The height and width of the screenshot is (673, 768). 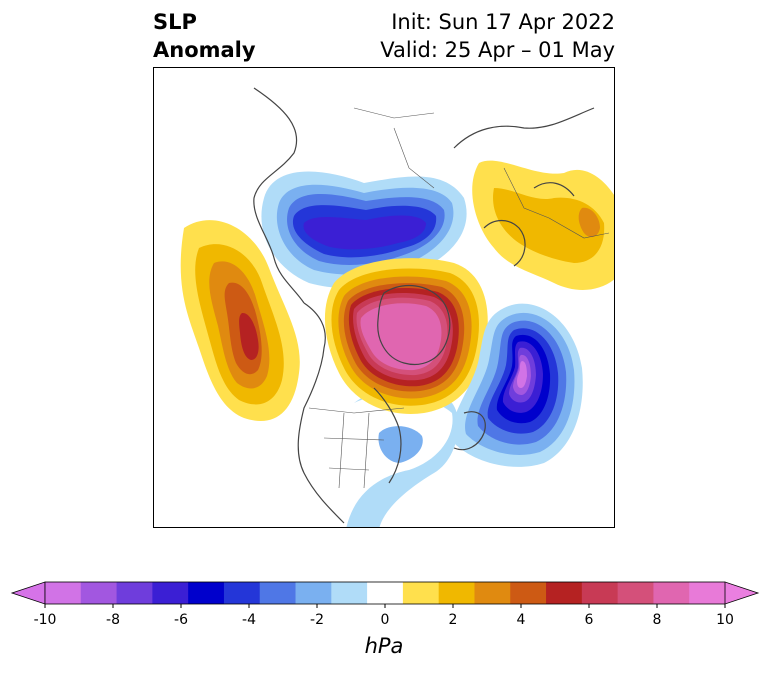 I want to click on colorbar-tick-label: -10, so click(x=45, y=620).